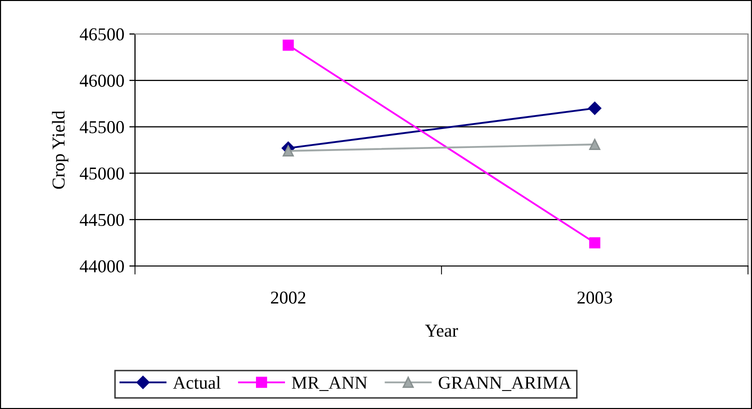  I want to click on y-tick-label: 45500, so click(102, 127).